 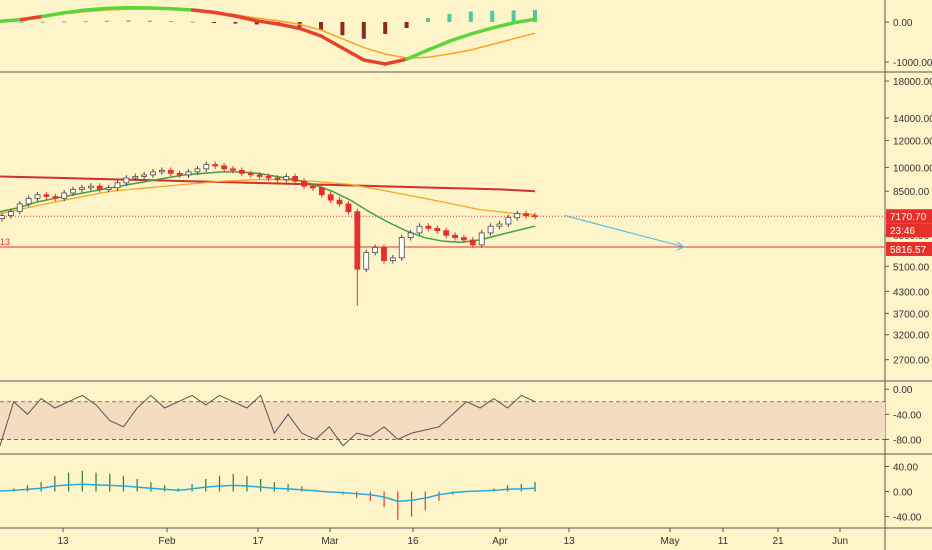 What do you see at coordinates (500, 541) in the screenshot?
I see `time-tick-label: Apr` at bounding box center [500, 541].